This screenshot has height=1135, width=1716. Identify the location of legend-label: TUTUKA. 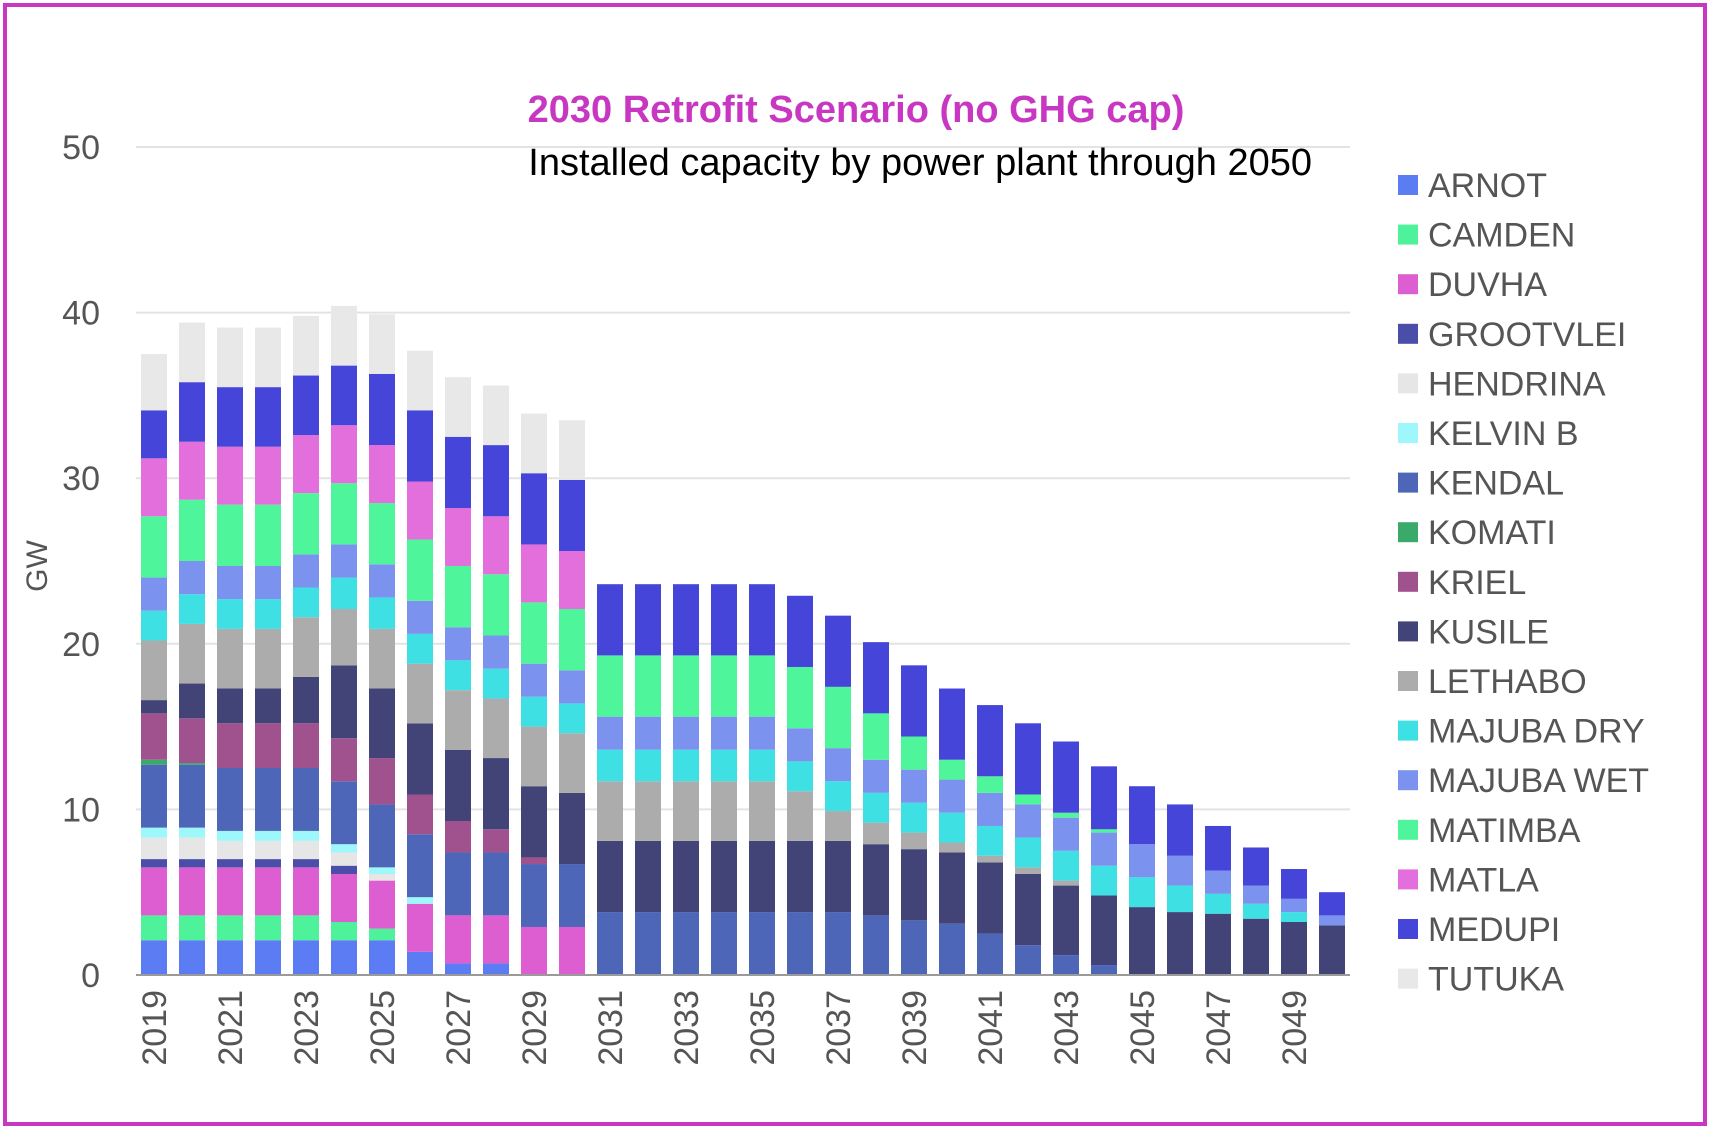
(1496, 980).